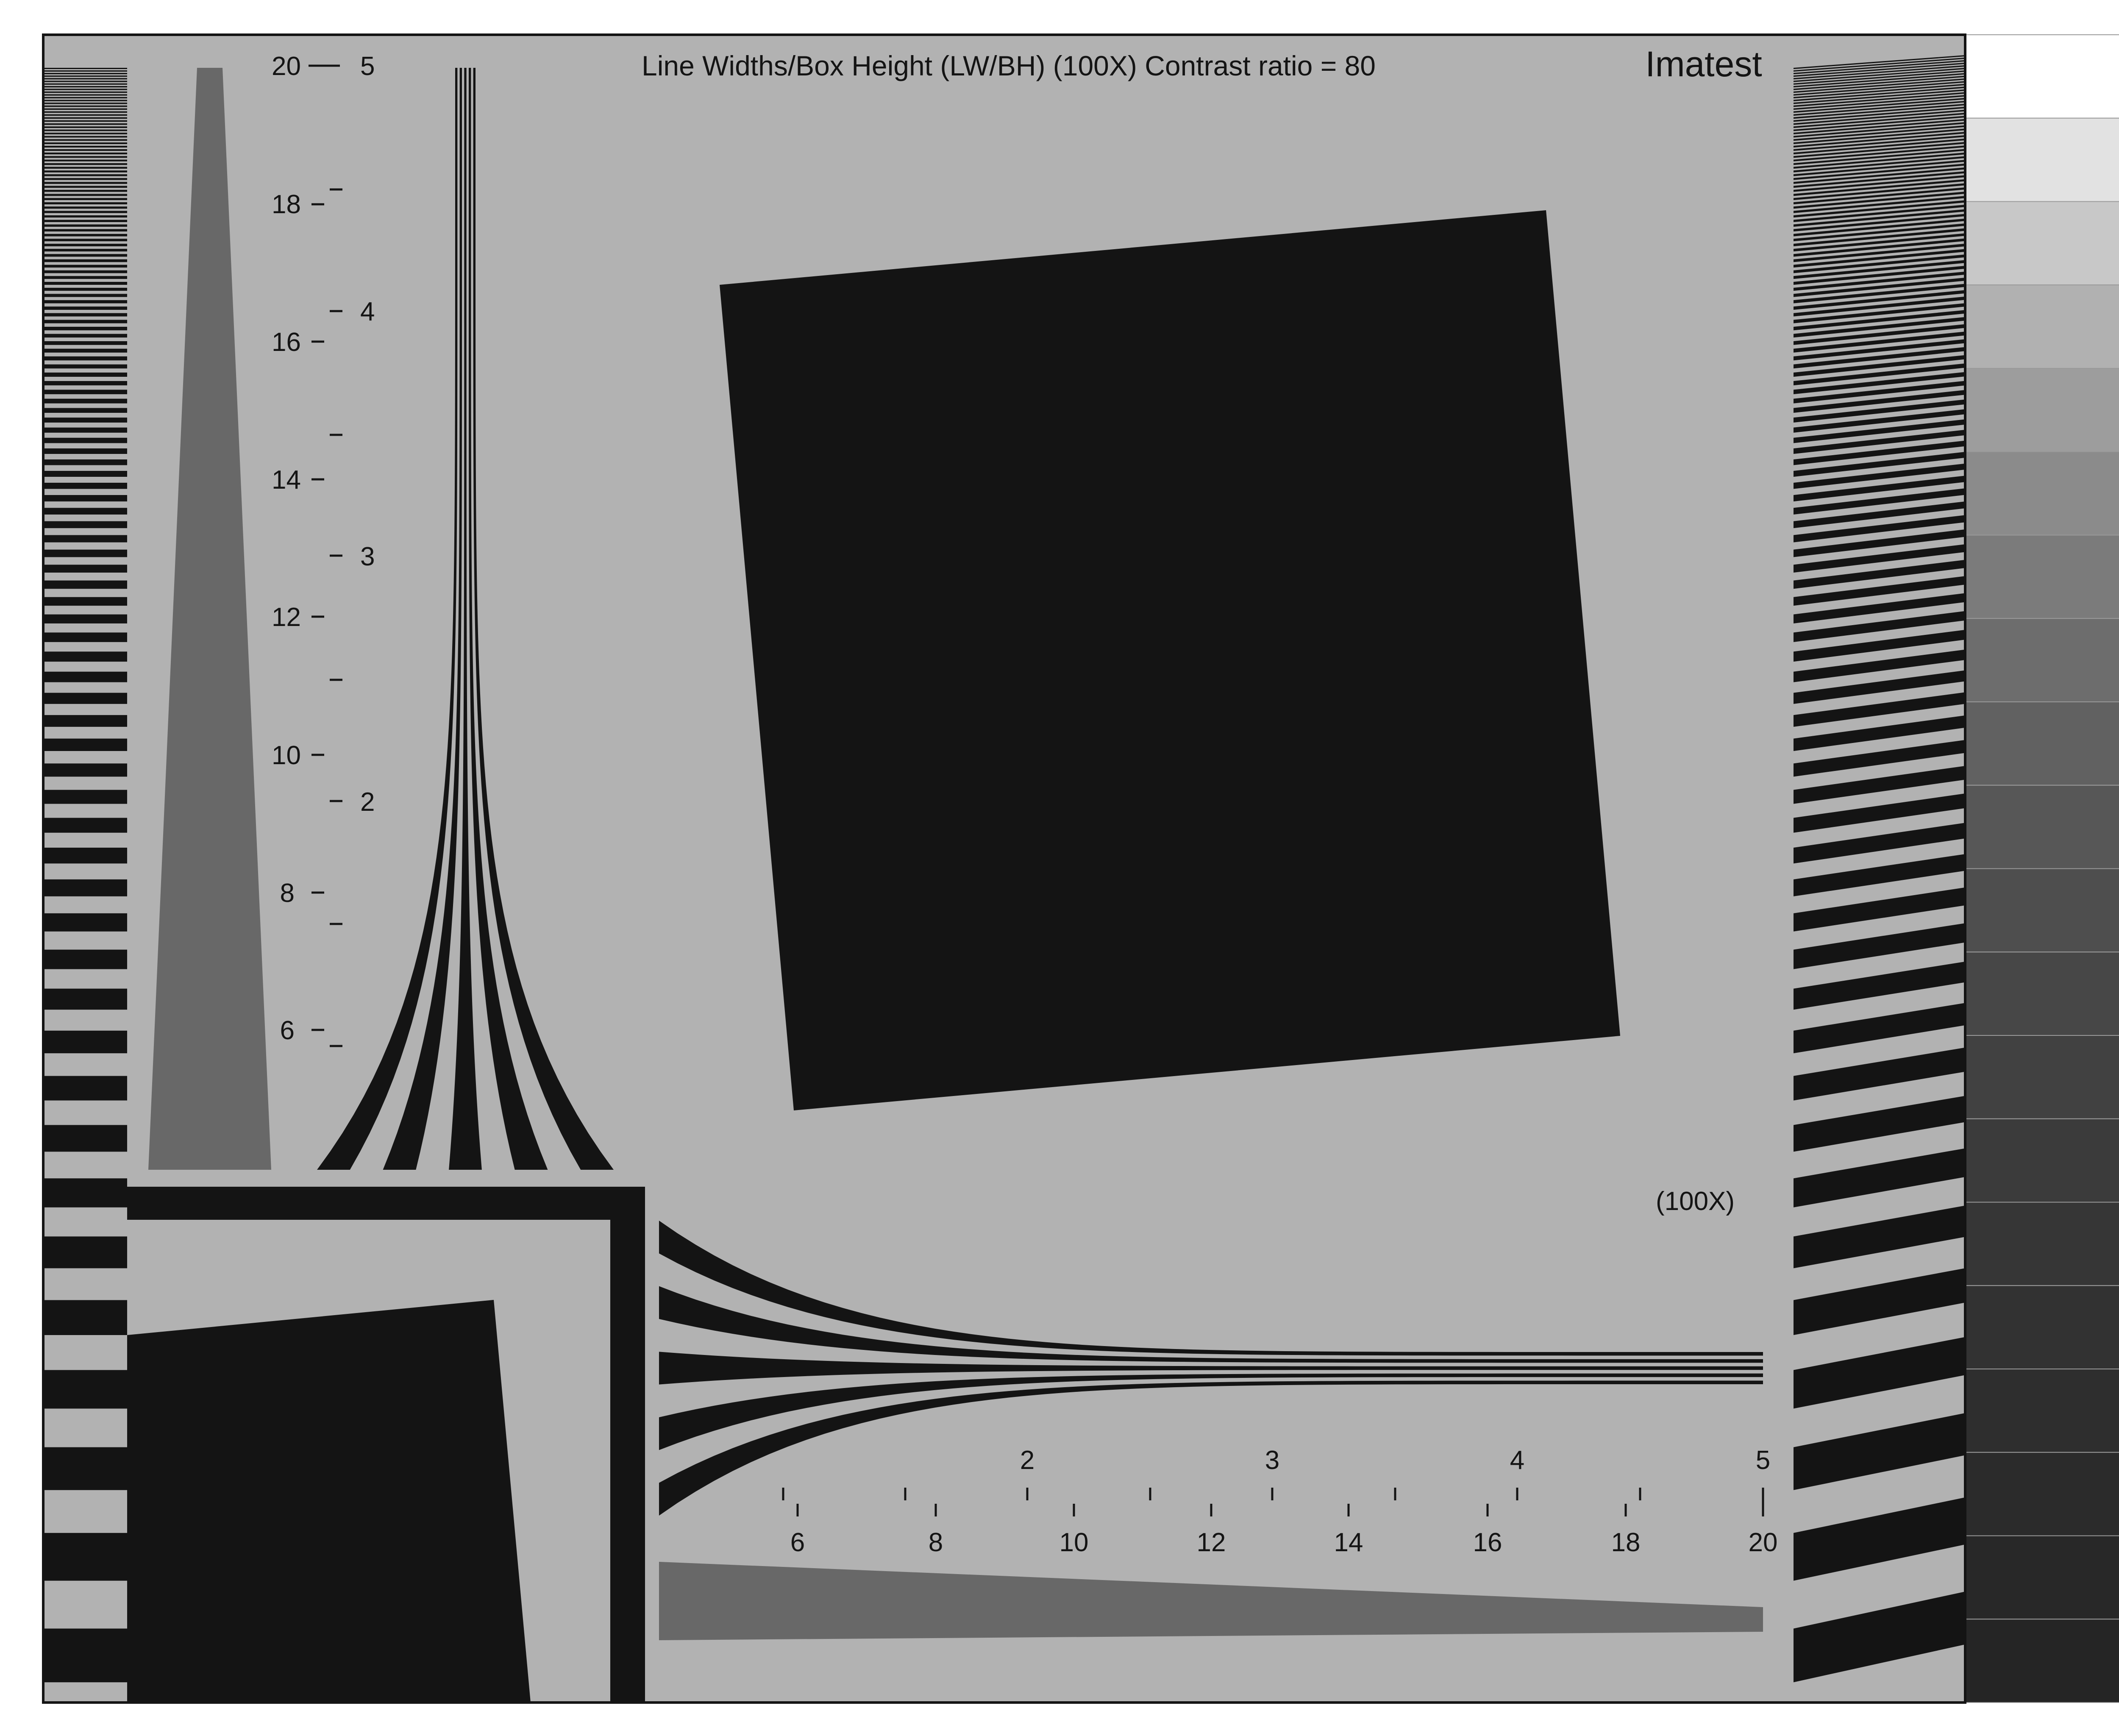  What do you see at coordinates (1273, 1502) in the screenshot?
I see `horizontal-scale-ticks` at bounding box center [1273, 1502].